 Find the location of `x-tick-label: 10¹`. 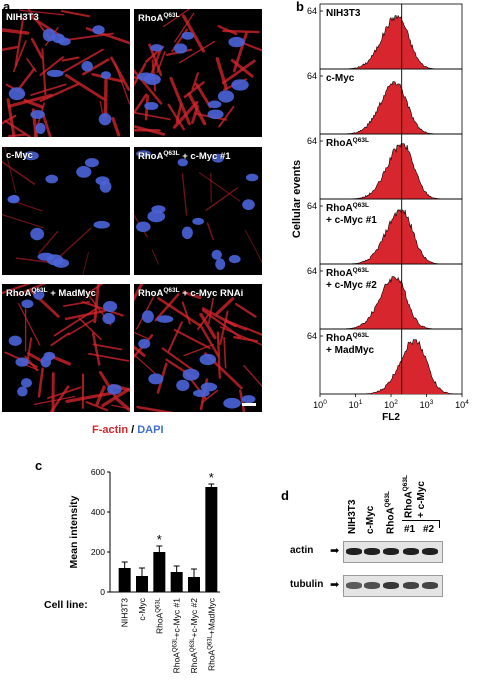

x-tick-label: 10¹ is located at coordinates (356, 404).